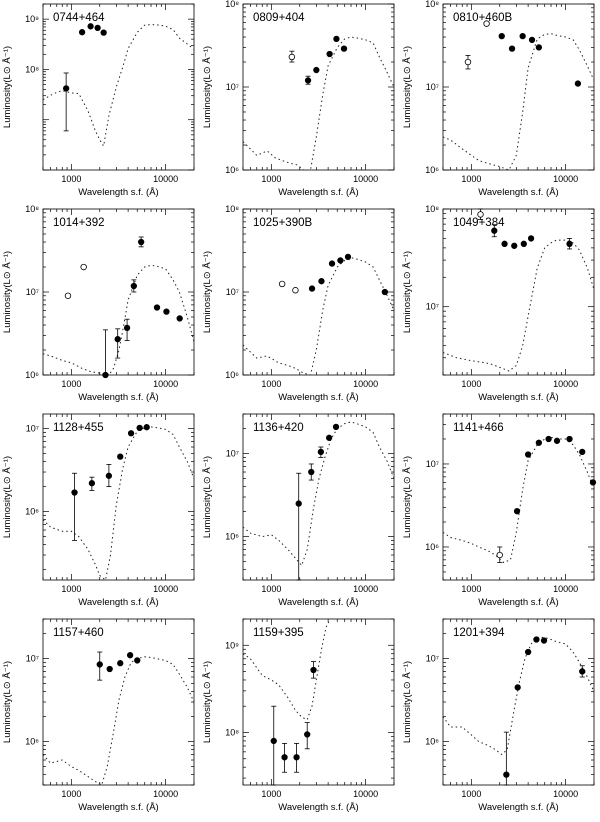  I want to click on panel-title: 1049+384, so click(479, 223).